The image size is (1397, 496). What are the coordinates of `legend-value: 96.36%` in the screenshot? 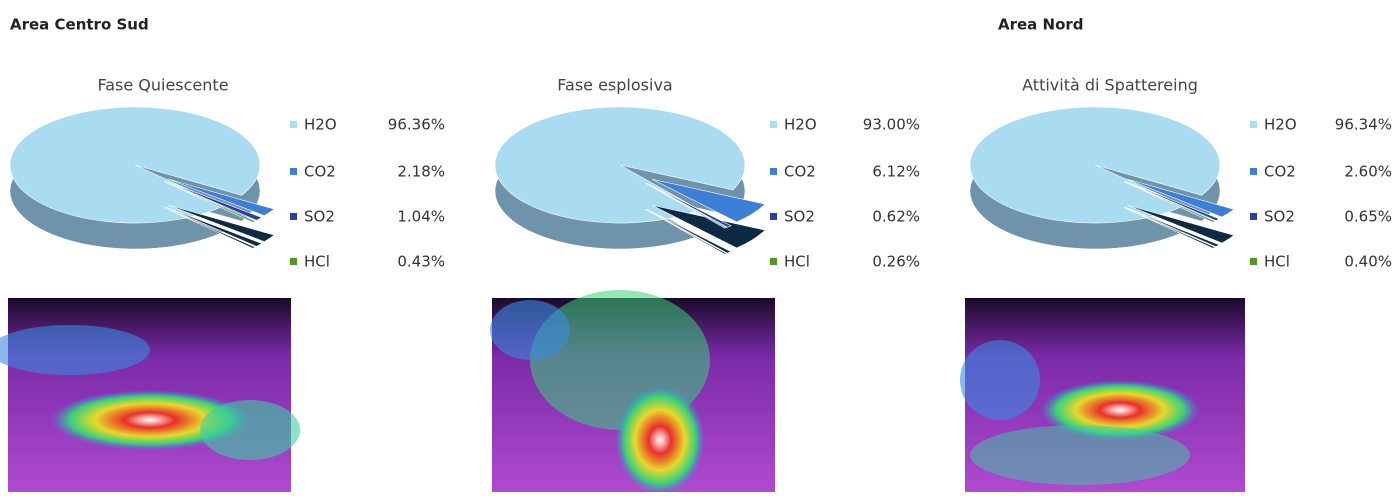 It's located at (416, 125).